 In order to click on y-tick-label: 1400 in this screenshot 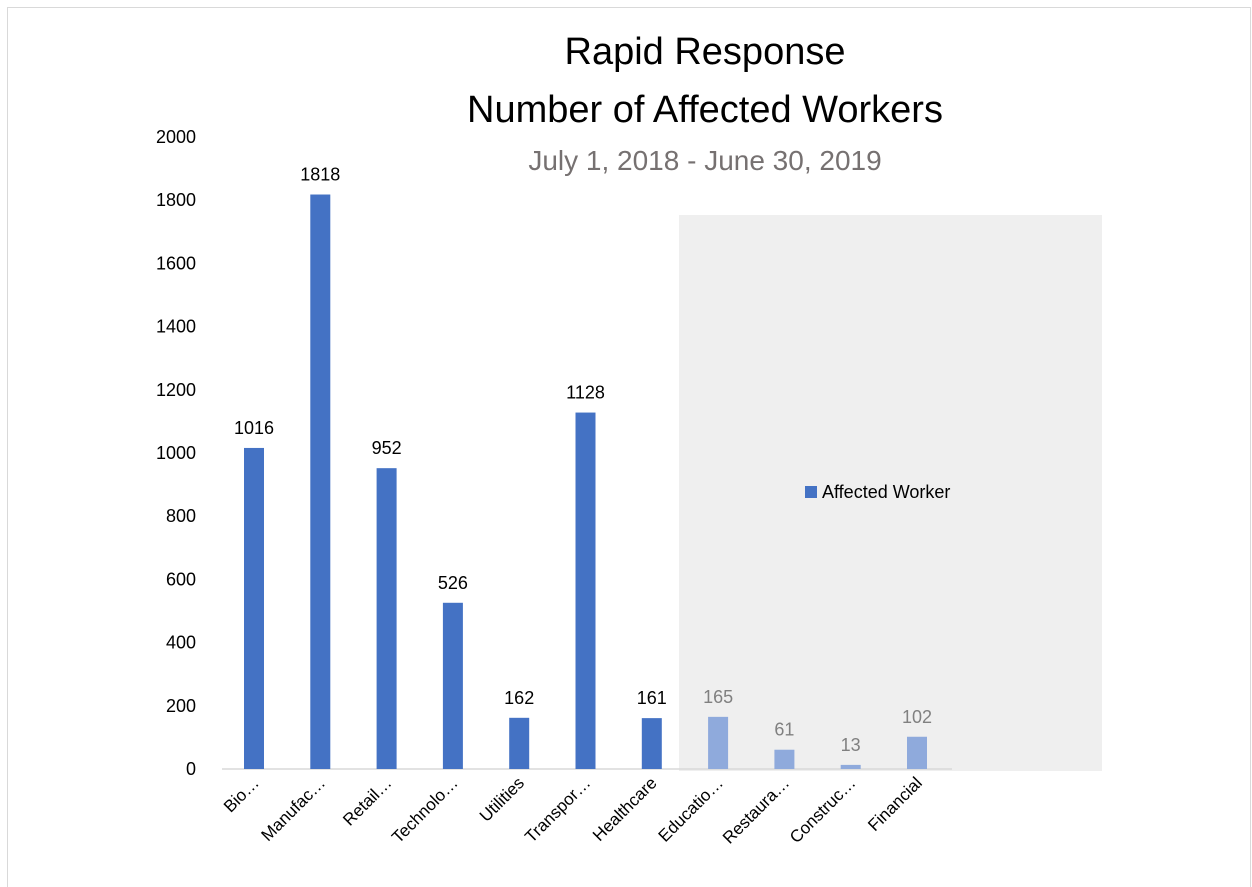, I will do `click(176, 327)`.